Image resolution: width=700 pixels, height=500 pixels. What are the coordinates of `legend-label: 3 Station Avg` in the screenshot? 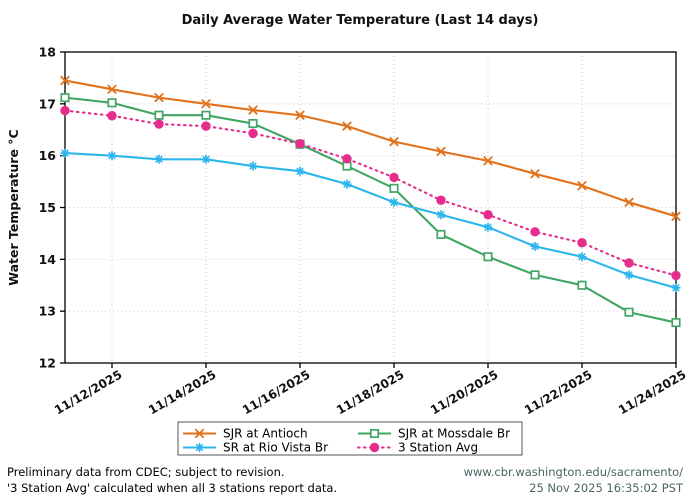 It's located at (438, 448).